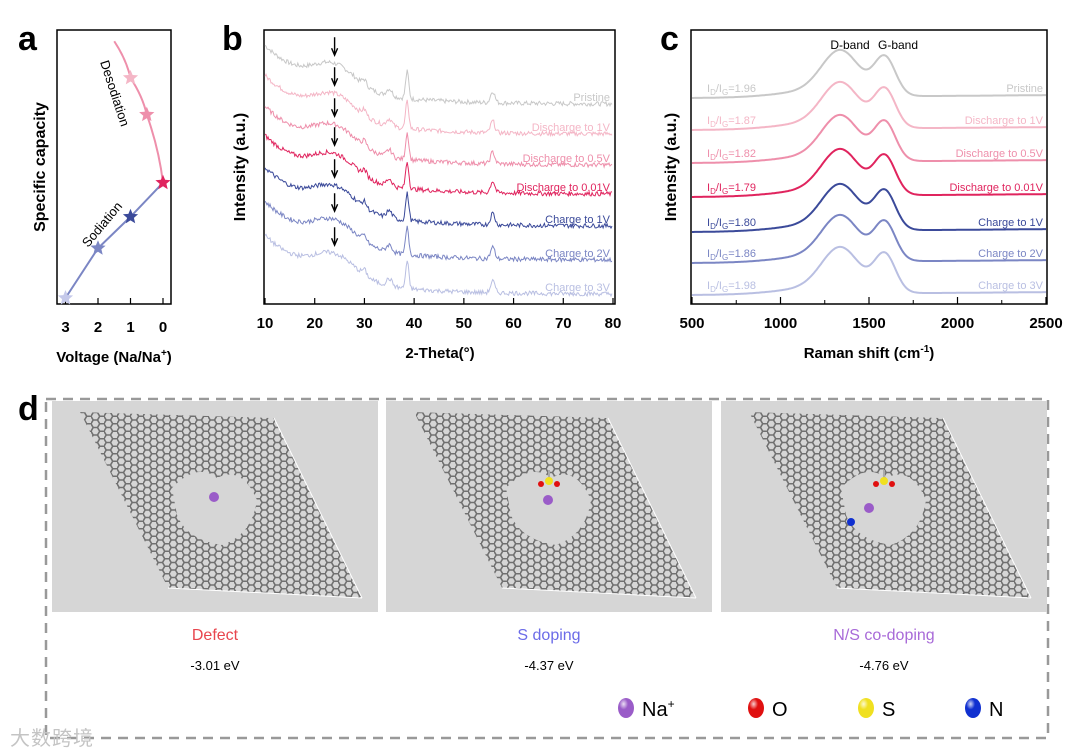 The image size is (1080, 756). I want to click on model-title: N/S co-doping, so click(883, 635).